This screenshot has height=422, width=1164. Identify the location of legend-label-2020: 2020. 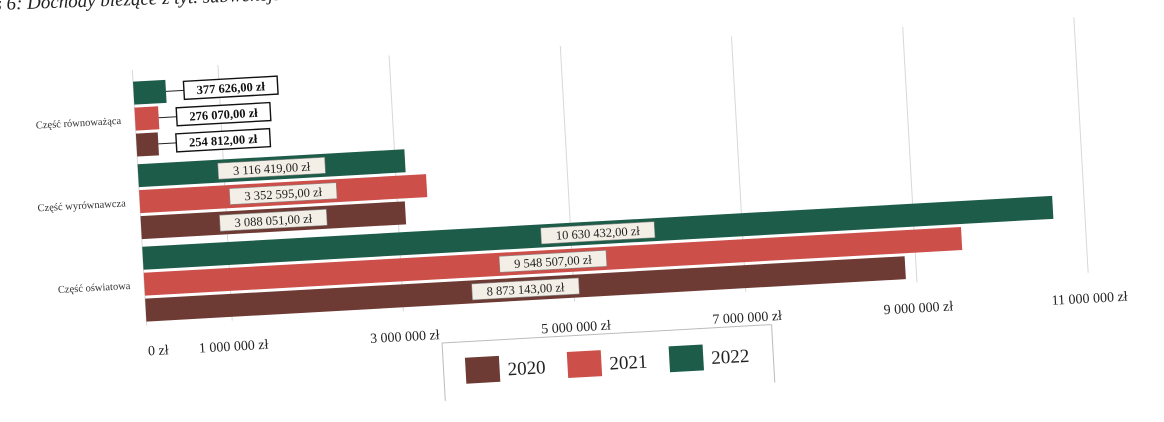
(526, 368).